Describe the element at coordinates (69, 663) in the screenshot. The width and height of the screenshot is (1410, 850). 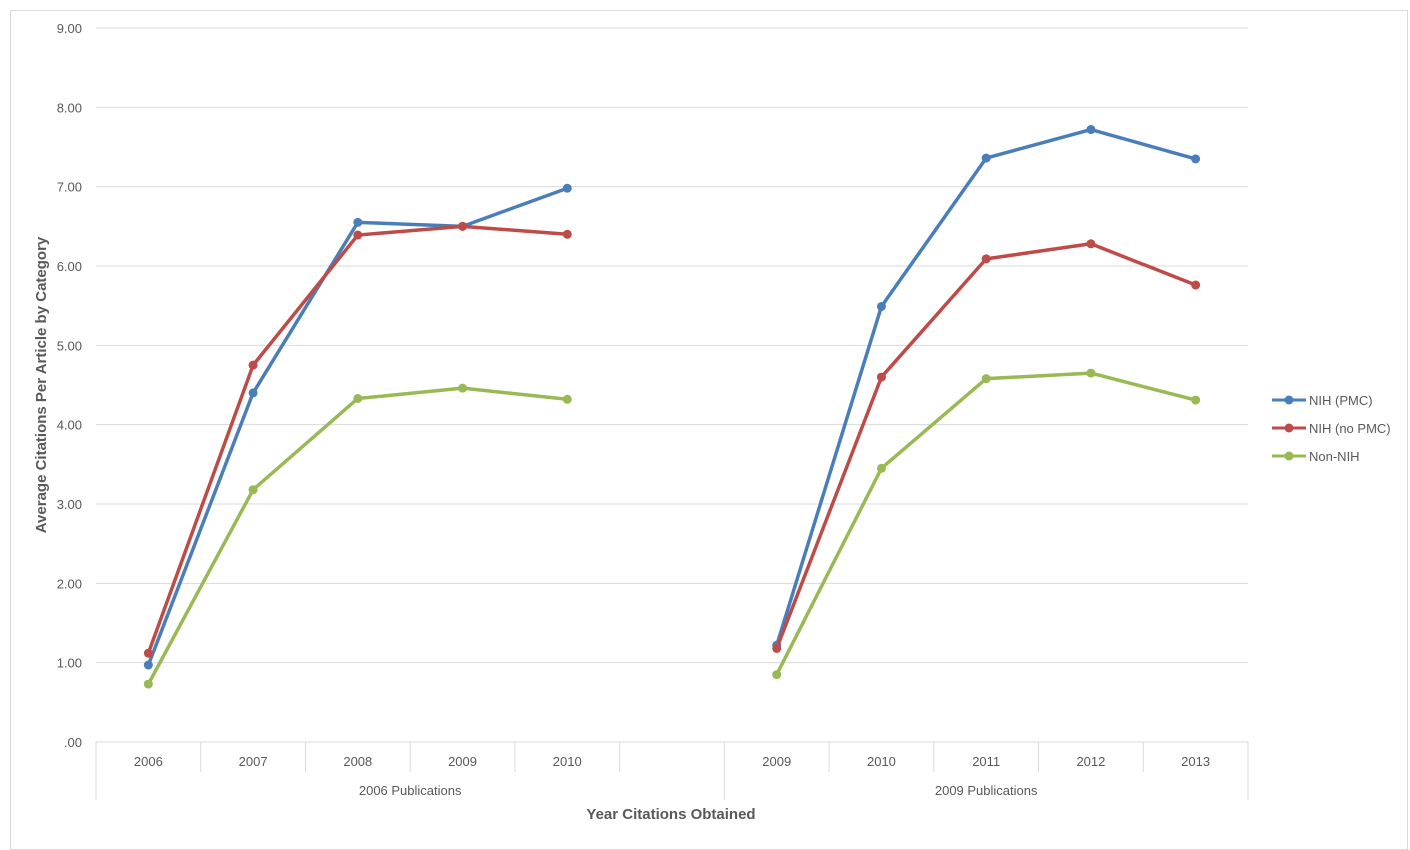
I see `y-tick-label: 1.00` at that location.